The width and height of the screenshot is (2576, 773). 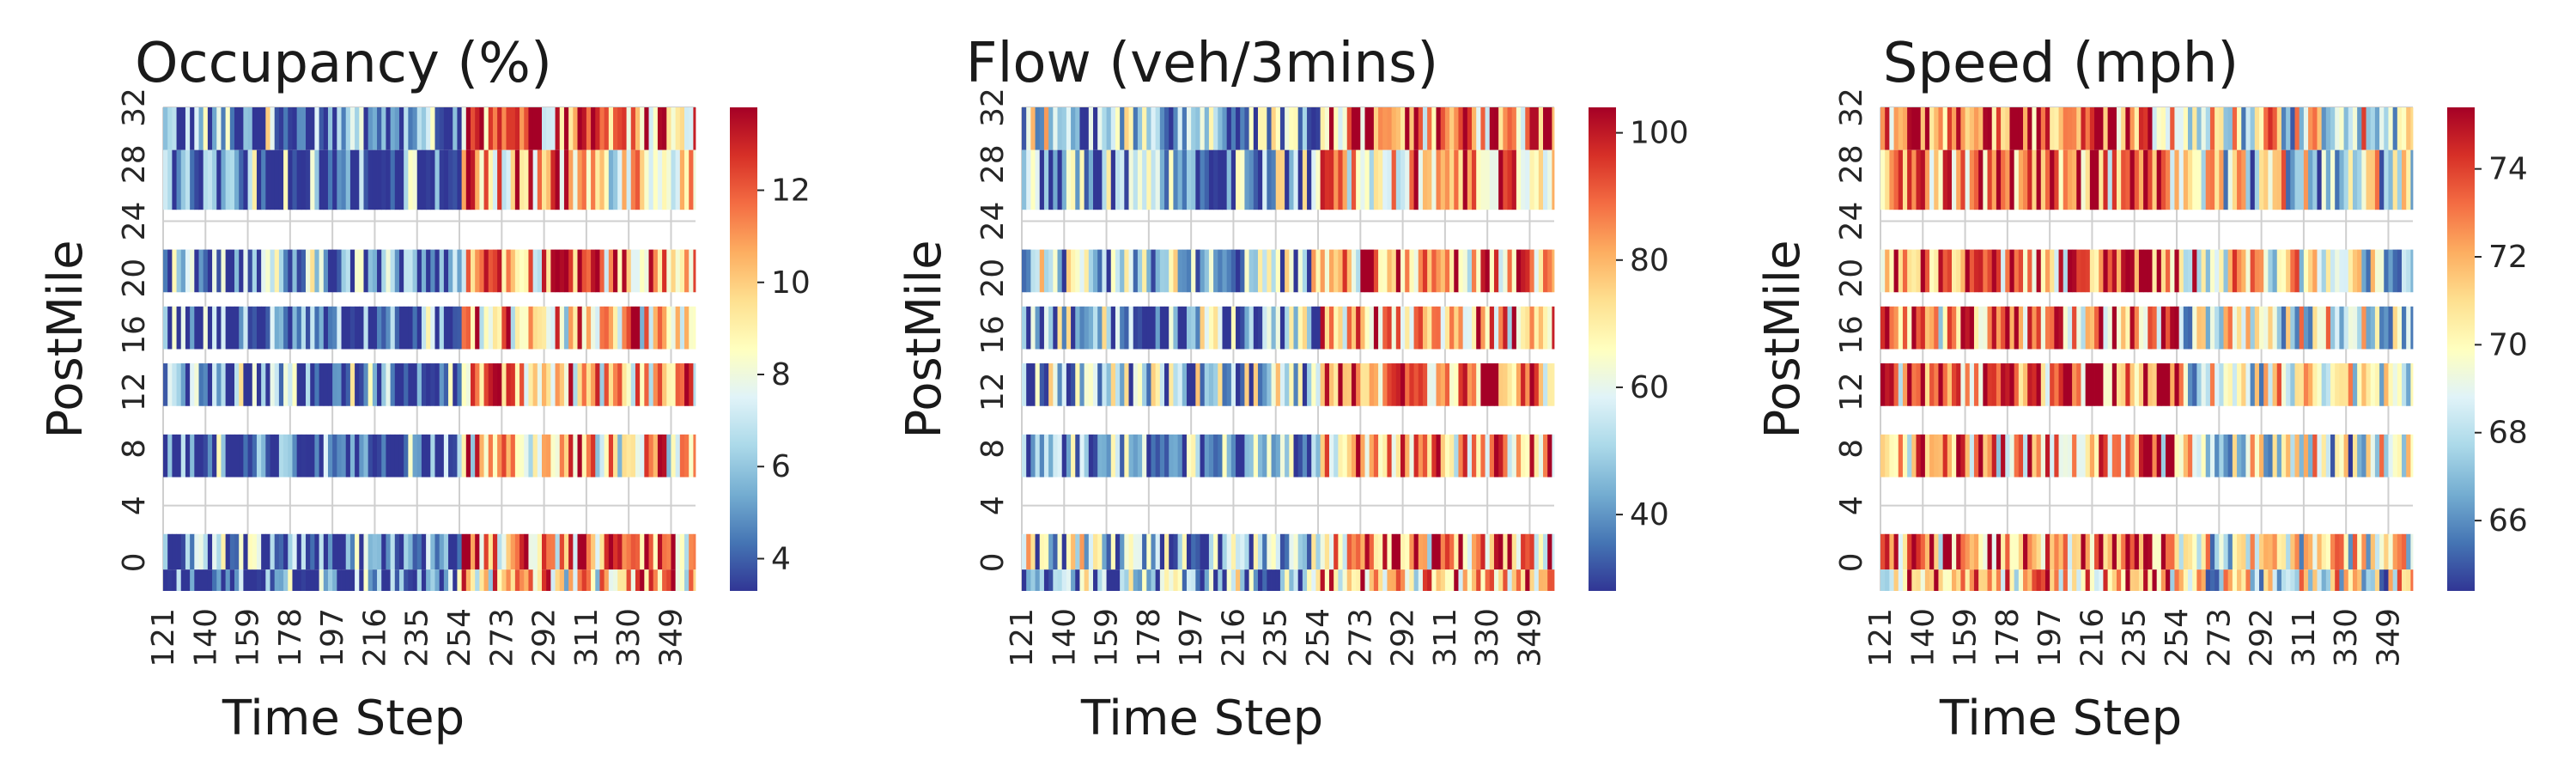 I want to click on x-tick-label: 216, so click(x=1233, y=637).